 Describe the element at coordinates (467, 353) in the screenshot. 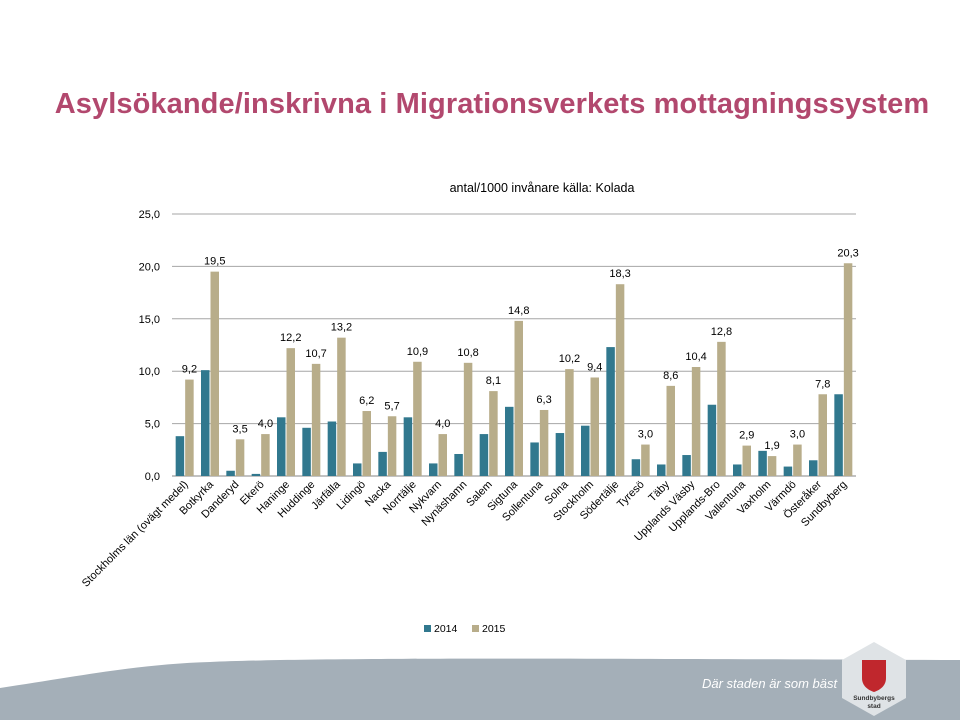

I see `data-label: 10,8` at that location.